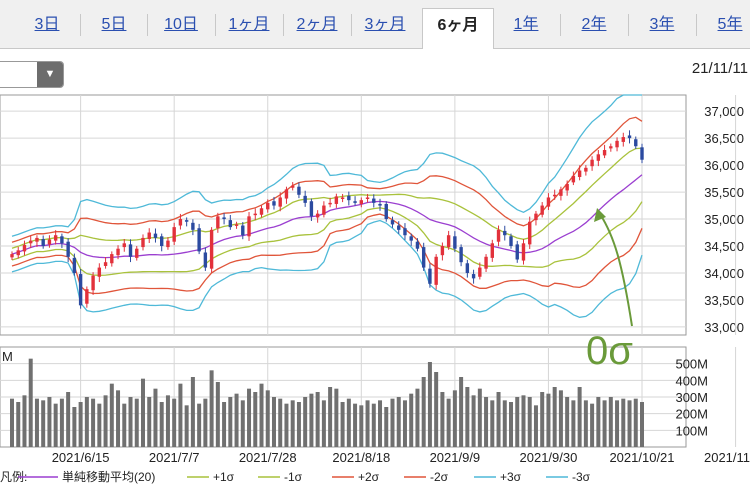  Describe the element at coordinates (181, 24) in the screenshot. I see `tab-period-2: 10日` at that location.